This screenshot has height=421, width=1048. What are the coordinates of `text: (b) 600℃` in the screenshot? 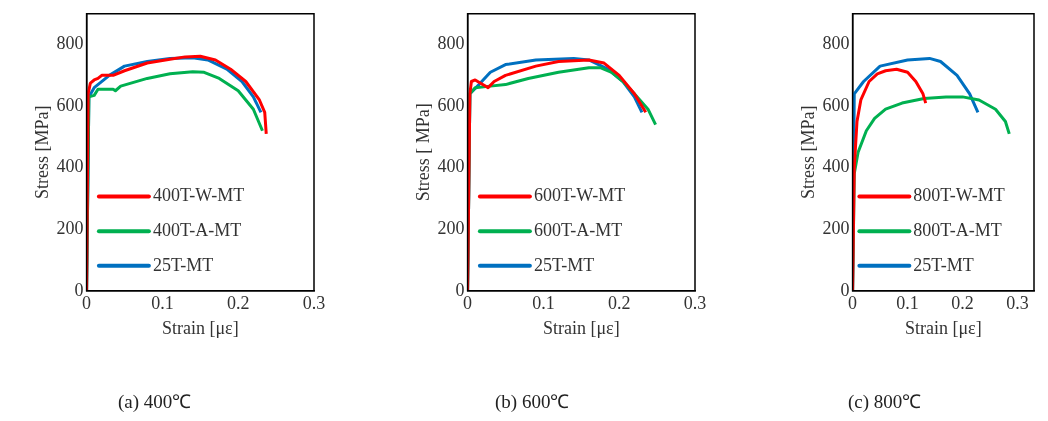 It's located at (533, 402).